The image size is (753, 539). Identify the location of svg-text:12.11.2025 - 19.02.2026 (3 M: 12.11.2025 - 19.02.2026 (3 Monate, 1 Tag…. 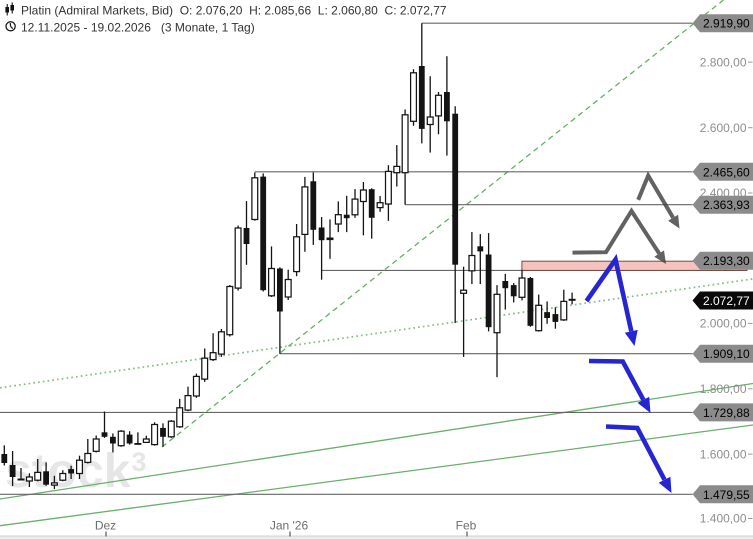
(138, 28).